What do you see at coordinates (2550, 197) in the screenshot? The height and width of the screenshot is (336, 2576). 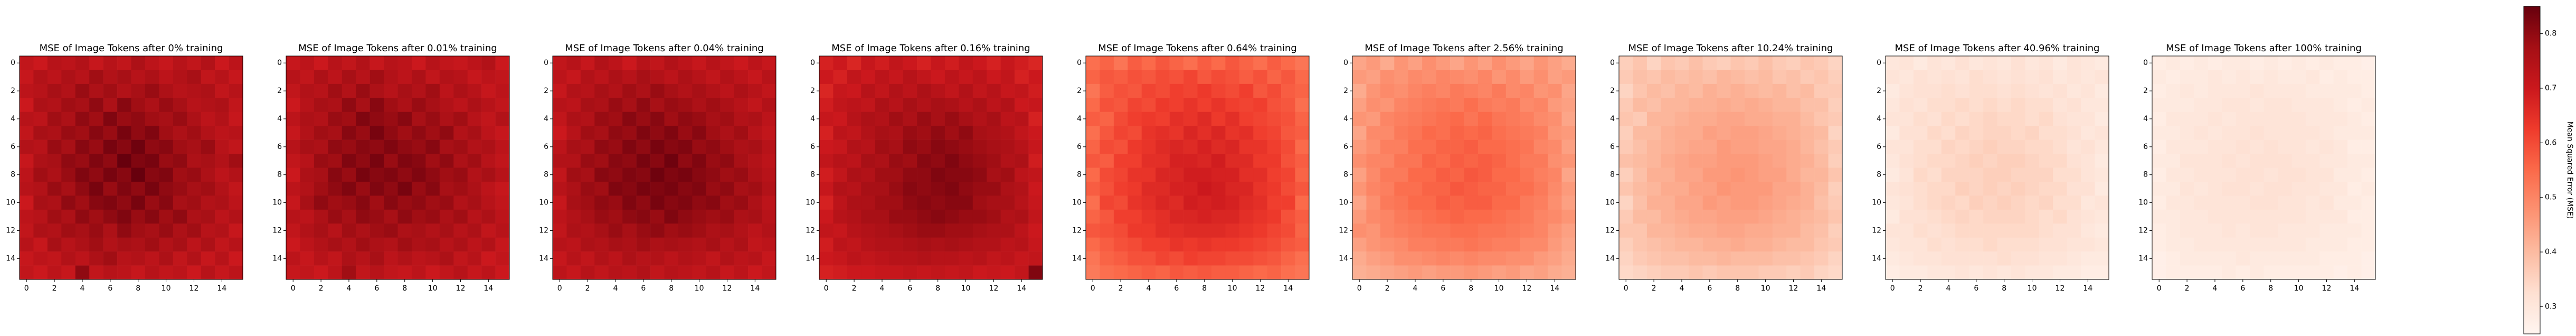 I see `colorbar-tick-label: 0.5` at bounding box center [2550, 197].